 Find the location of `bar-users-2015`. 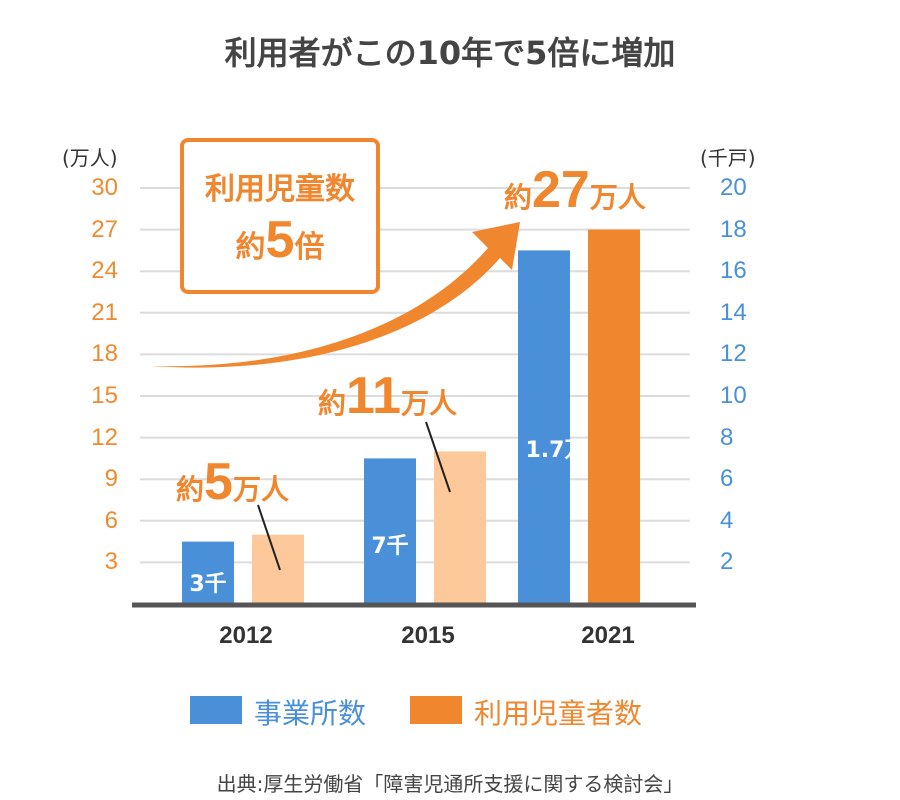

bar-users-2015 is located at coordinates (460, 527).